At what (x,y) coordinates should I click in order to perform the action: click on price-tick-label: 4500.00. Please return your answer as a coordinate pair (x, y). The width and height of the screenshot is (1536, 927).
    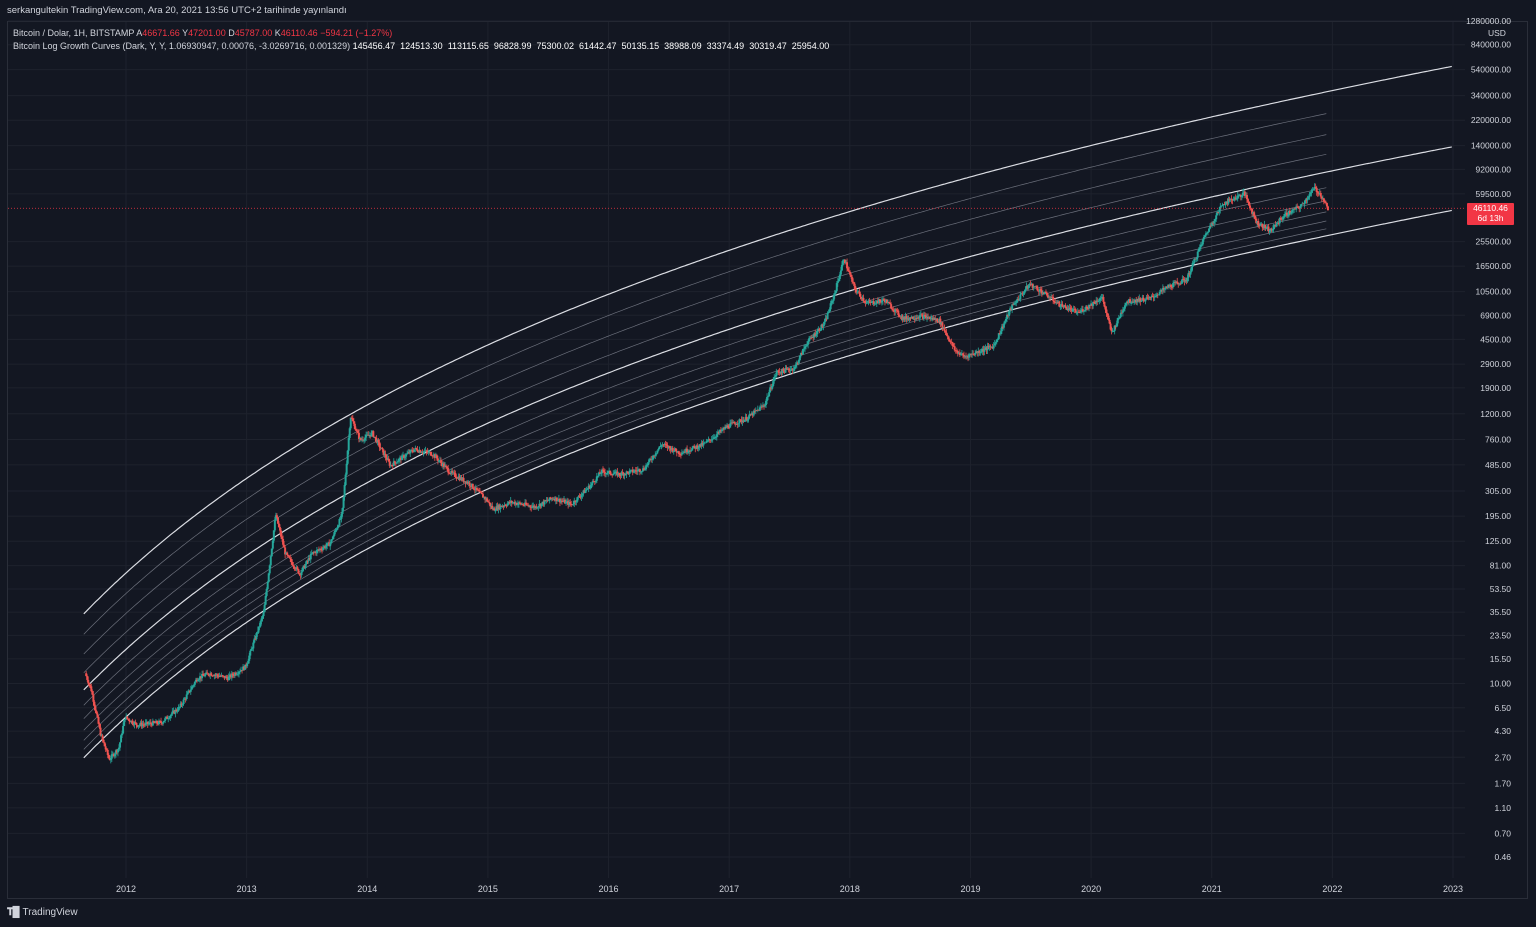
    Looking at the image, I should click on (1495, 339).